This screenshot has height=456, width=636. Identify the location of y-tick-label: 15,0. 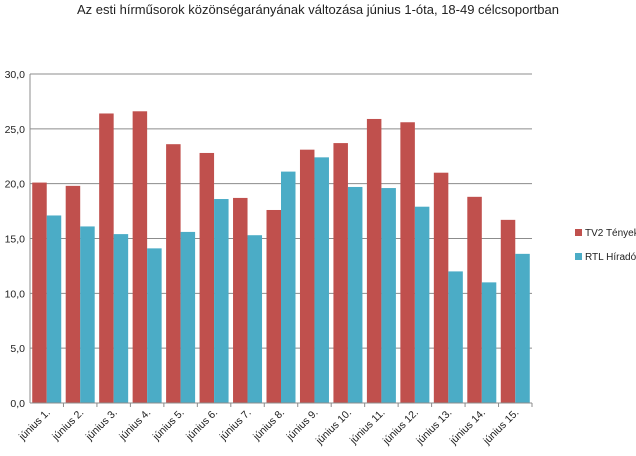
(15, 240).